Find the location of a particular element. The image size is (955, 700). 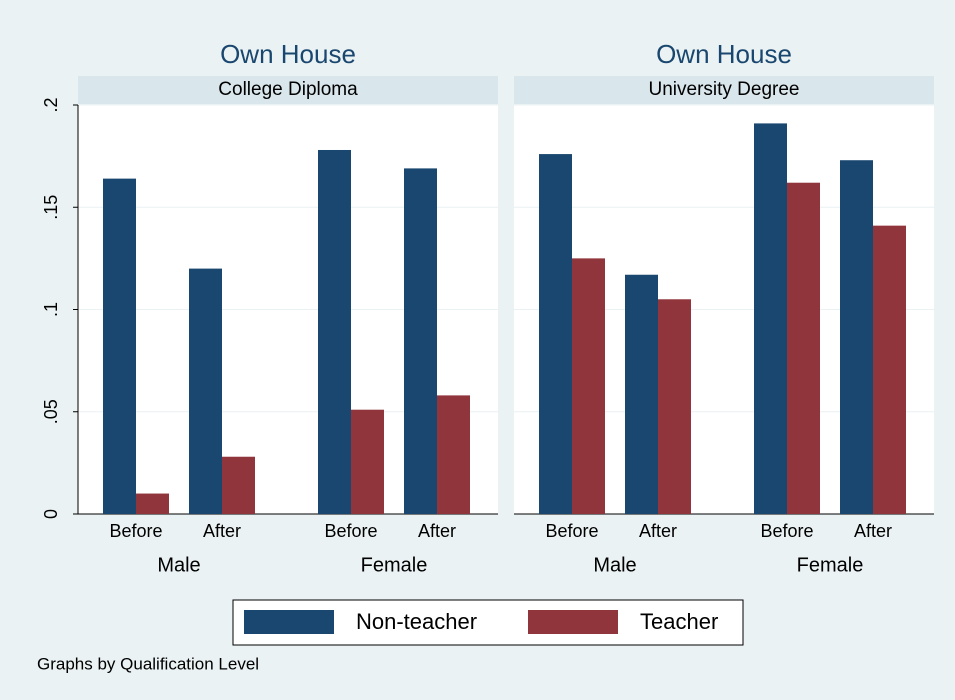

y-tick-label: 0 is located at coordinates (51, 514).